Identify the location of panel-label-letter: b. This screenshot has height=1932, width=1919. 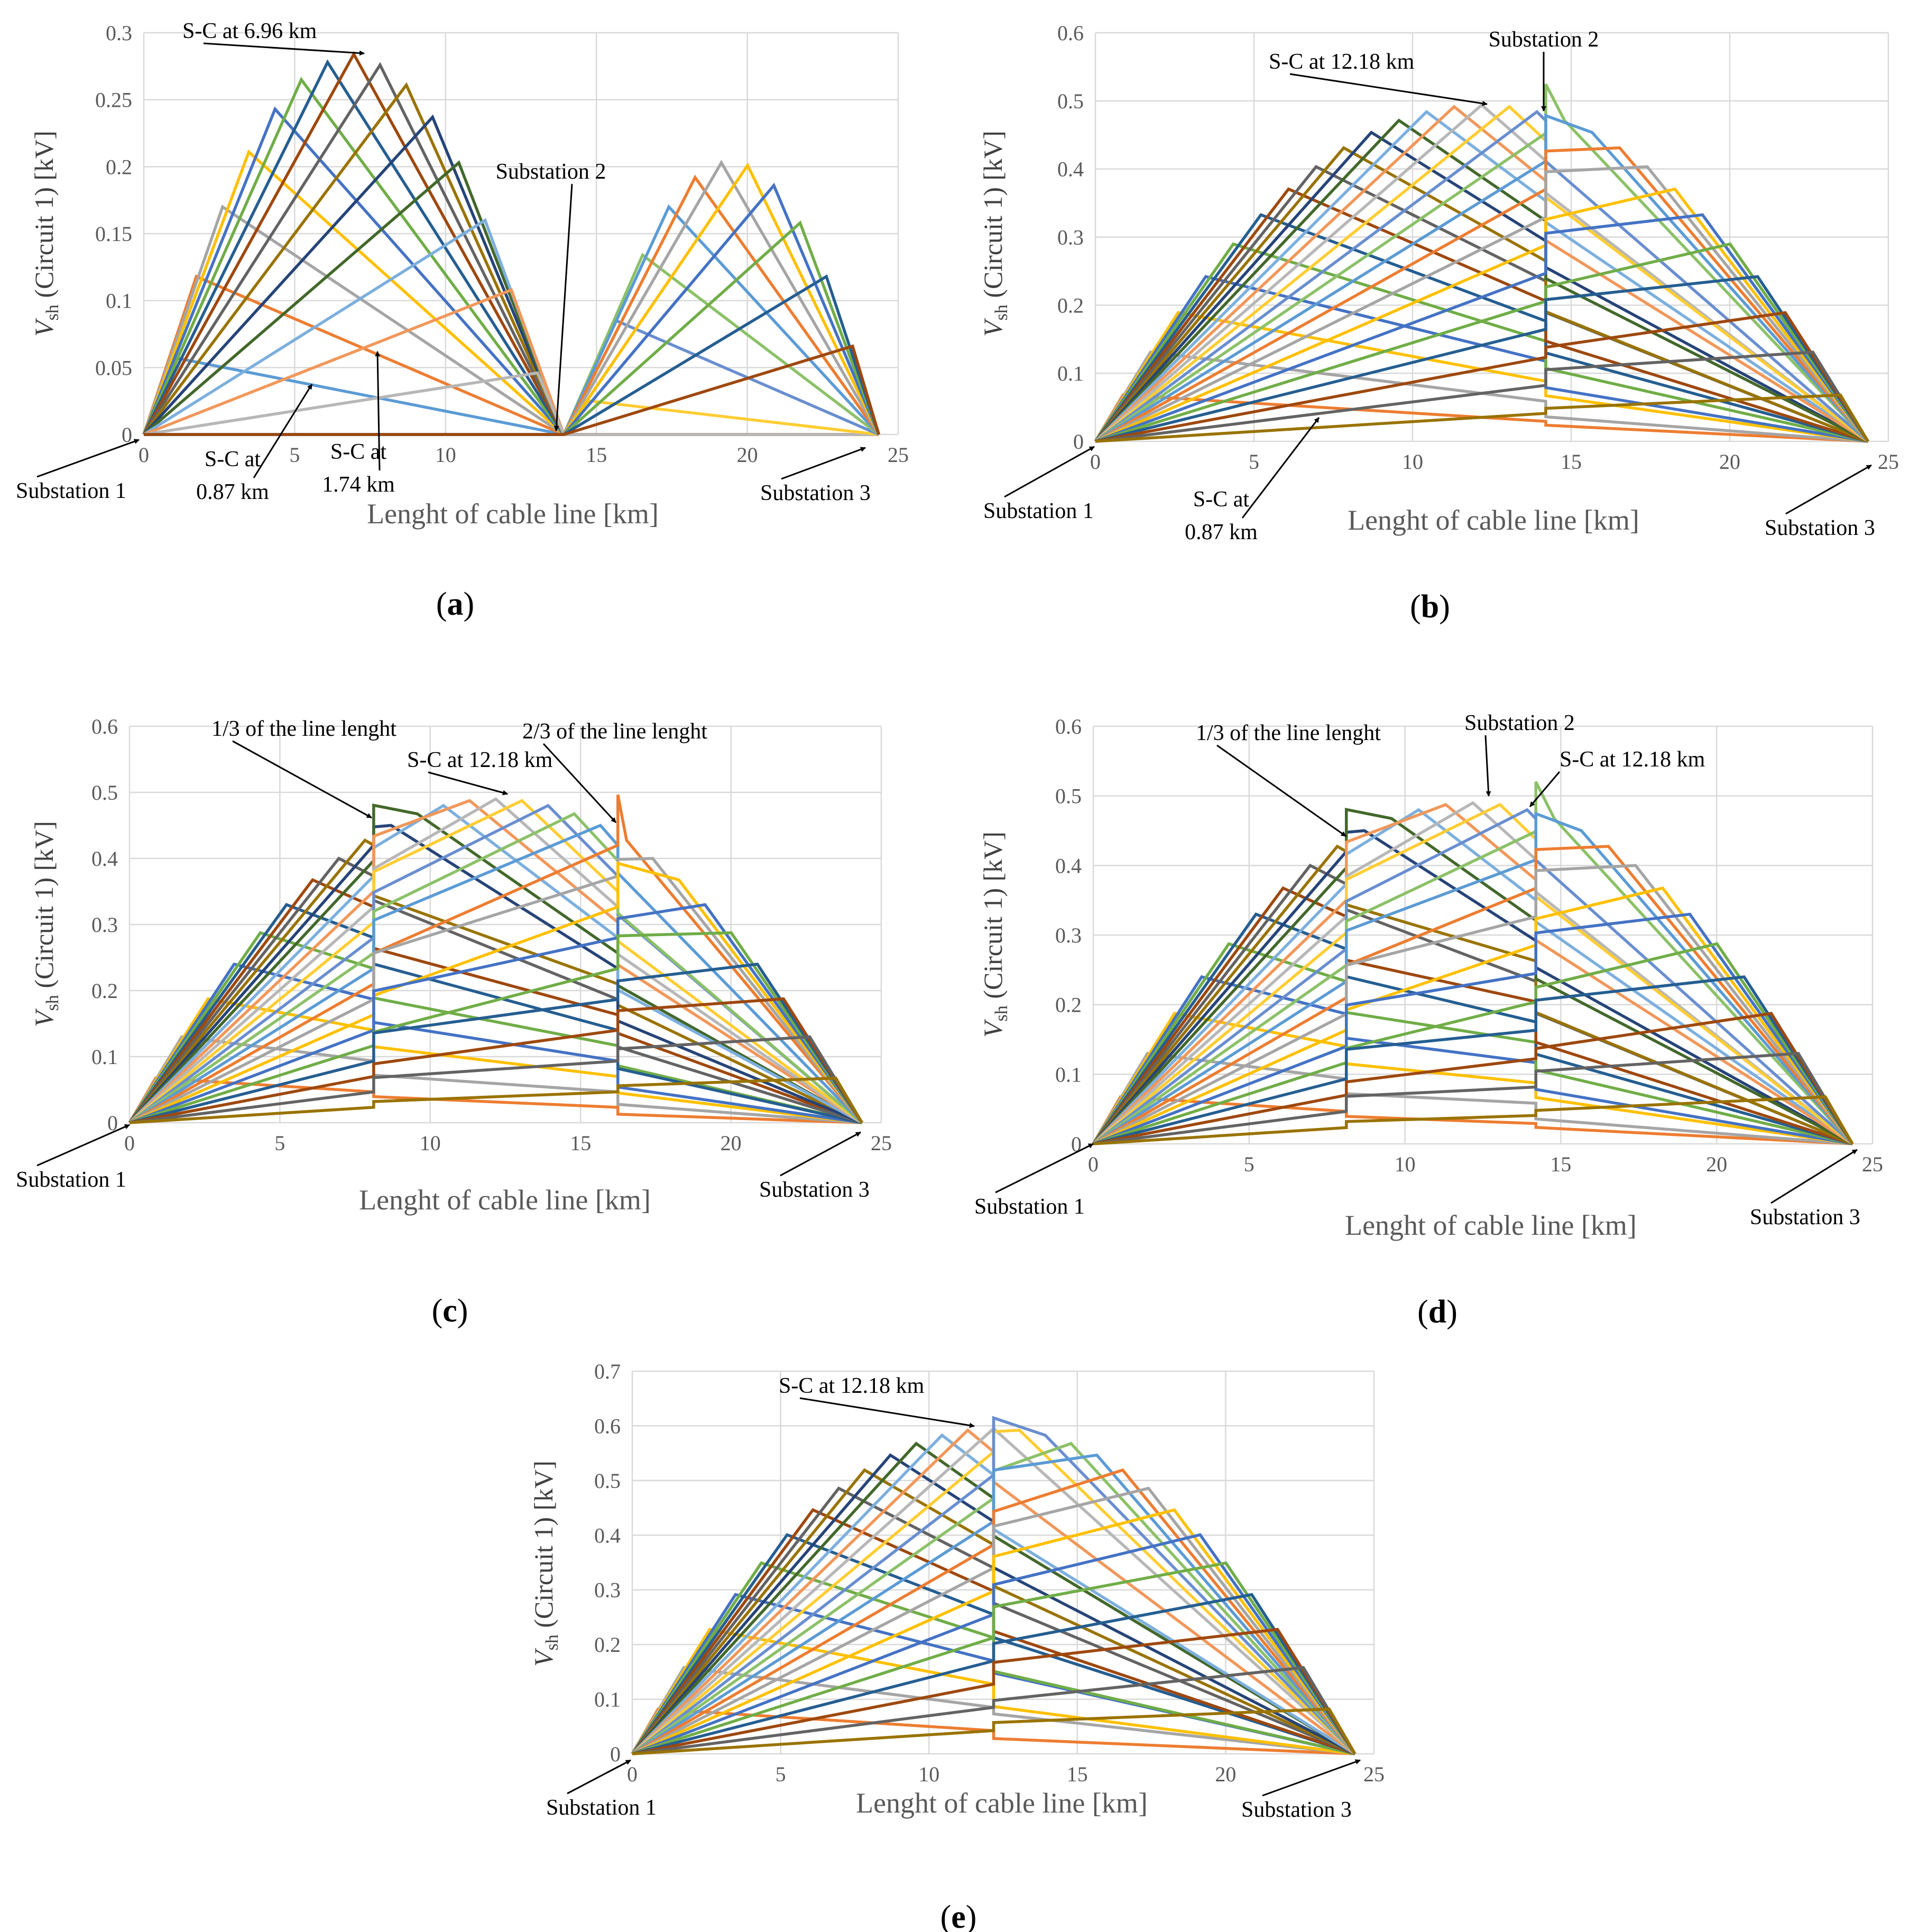
(1430, 607).